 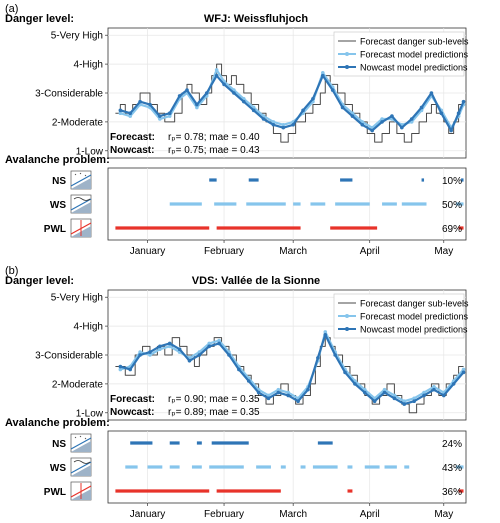 What do you see at coordinates (414, 317) in the screenshot?
I see `legend-item: Forecast model predictions` at bounding box center [414, 317].